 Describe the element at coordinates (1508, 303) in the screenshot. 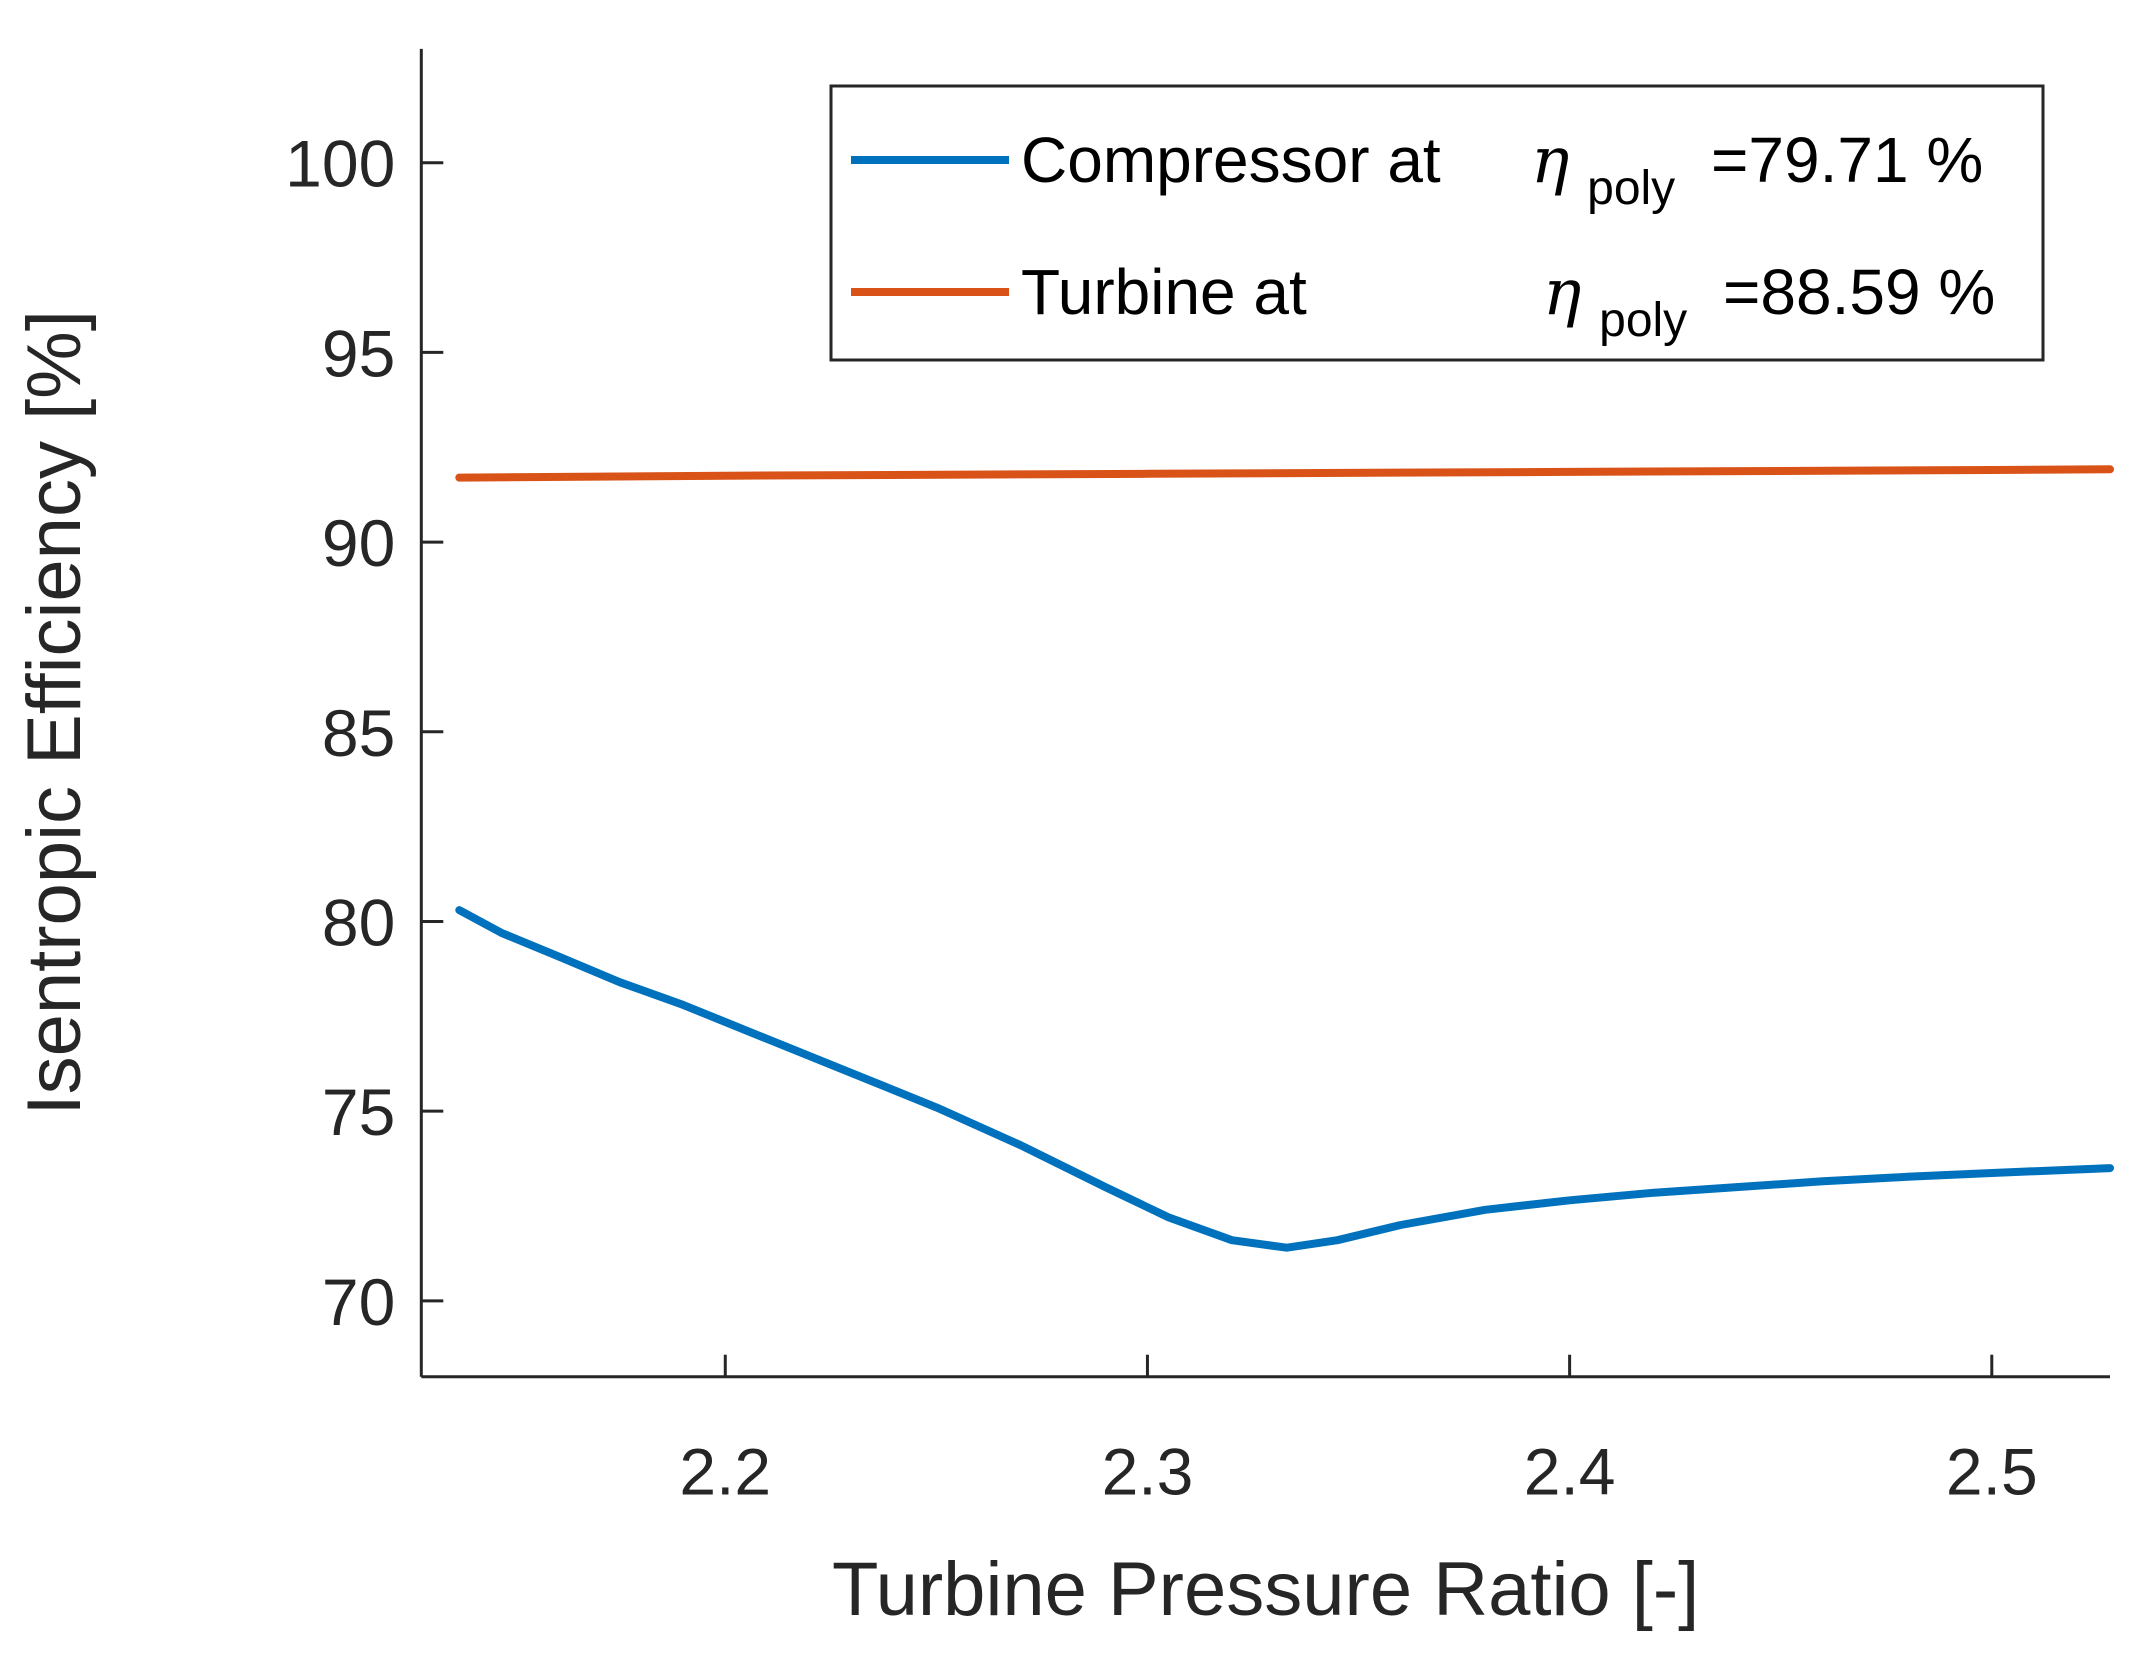

I see `legend-label-turbine: Turbine at η poly =88.59 %` at that location.